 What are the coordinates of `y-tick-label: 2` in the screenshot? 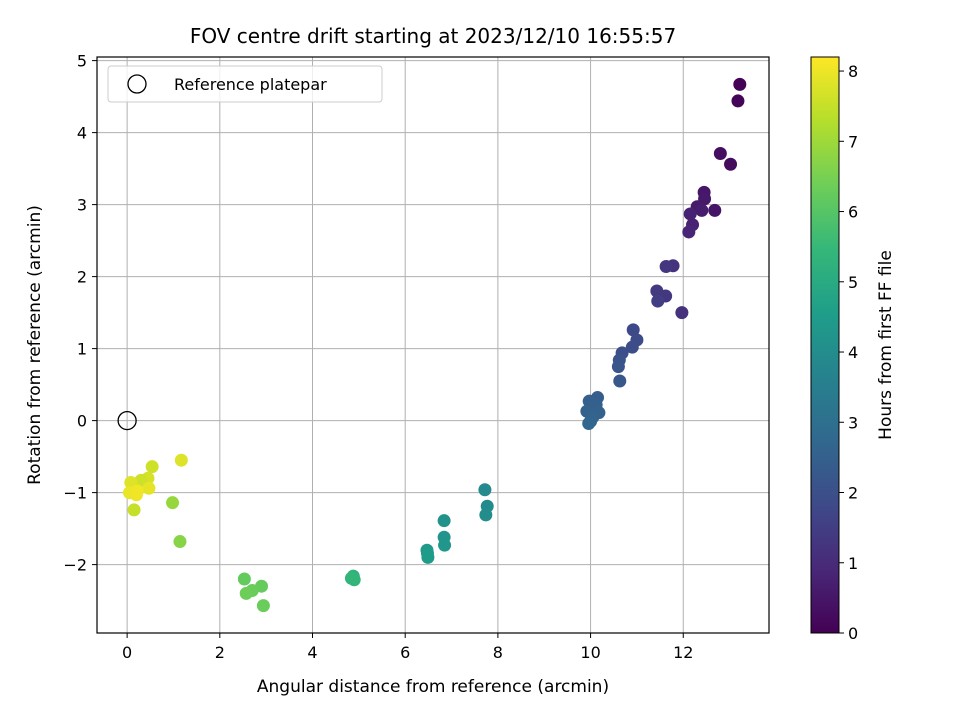 It's located at (82, 277).